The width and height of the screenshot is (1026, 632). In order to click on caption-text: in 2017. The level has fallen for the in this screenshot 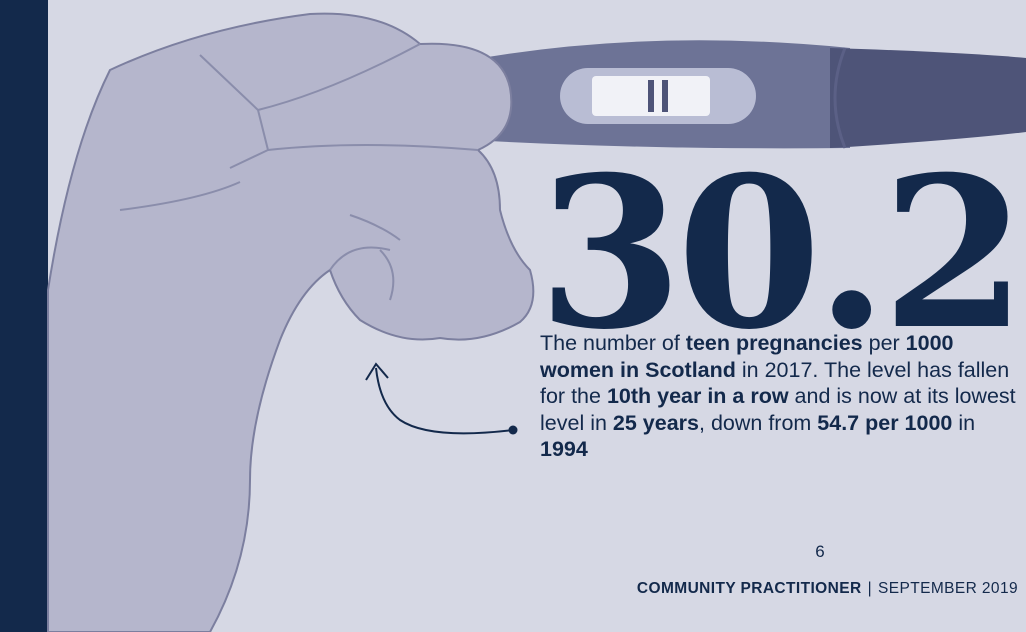, I will do `click(775, 383)`.